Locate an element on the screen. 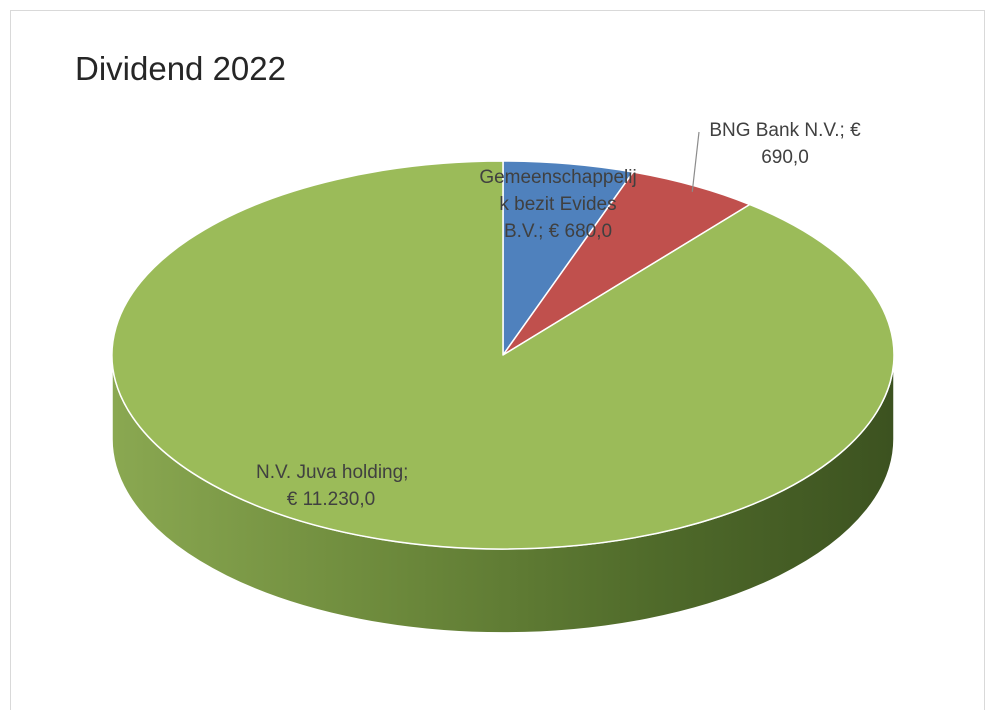 The height and width of the screenshot is (710, 986). leader-line is located at coordinates (695, 161).